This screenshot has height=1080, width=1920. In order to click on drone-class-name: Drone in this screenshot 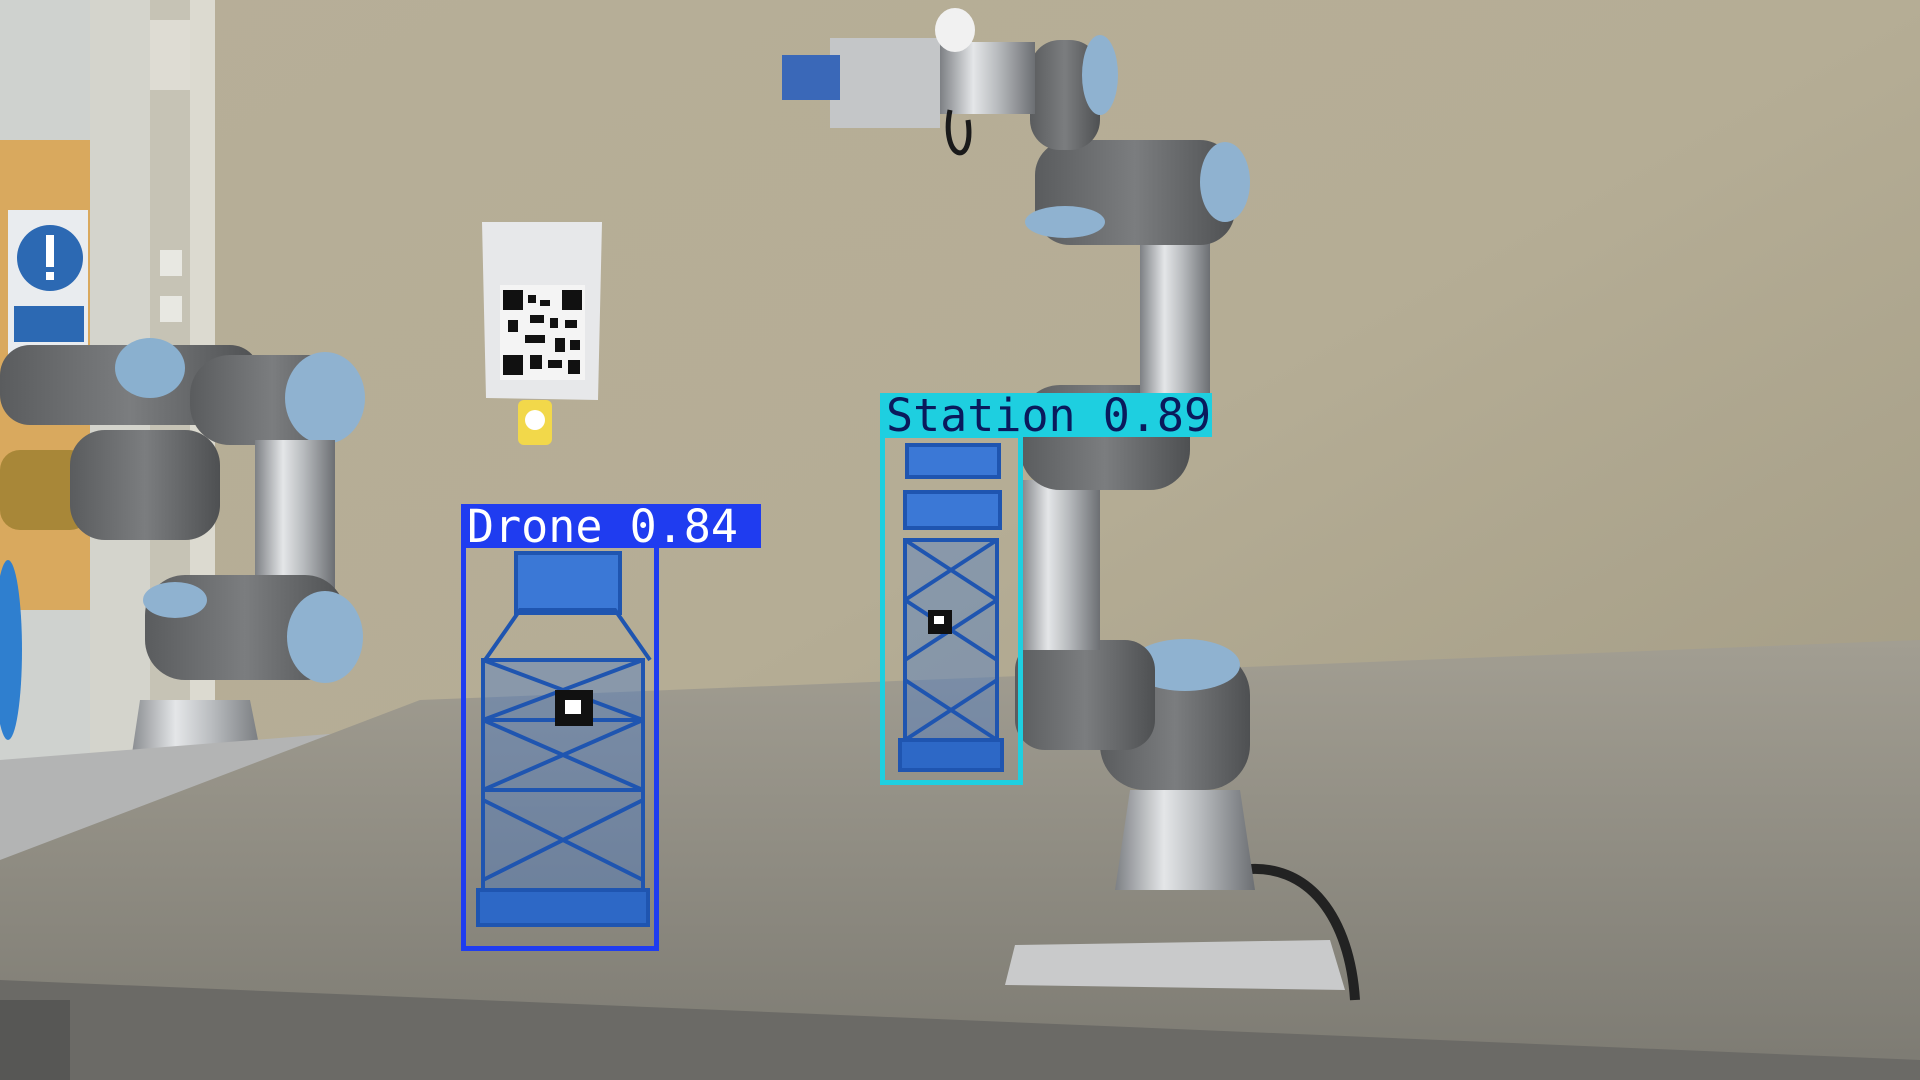, I will do `click(535, 526)`.